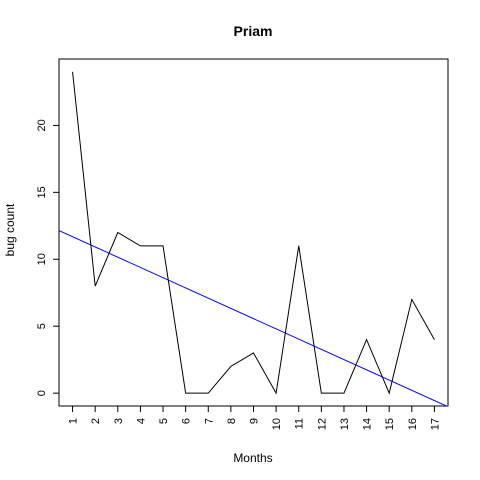 This screenshot has width=480, height=480. I want to click on x-tick-label-4: 4, so click(141, 421).